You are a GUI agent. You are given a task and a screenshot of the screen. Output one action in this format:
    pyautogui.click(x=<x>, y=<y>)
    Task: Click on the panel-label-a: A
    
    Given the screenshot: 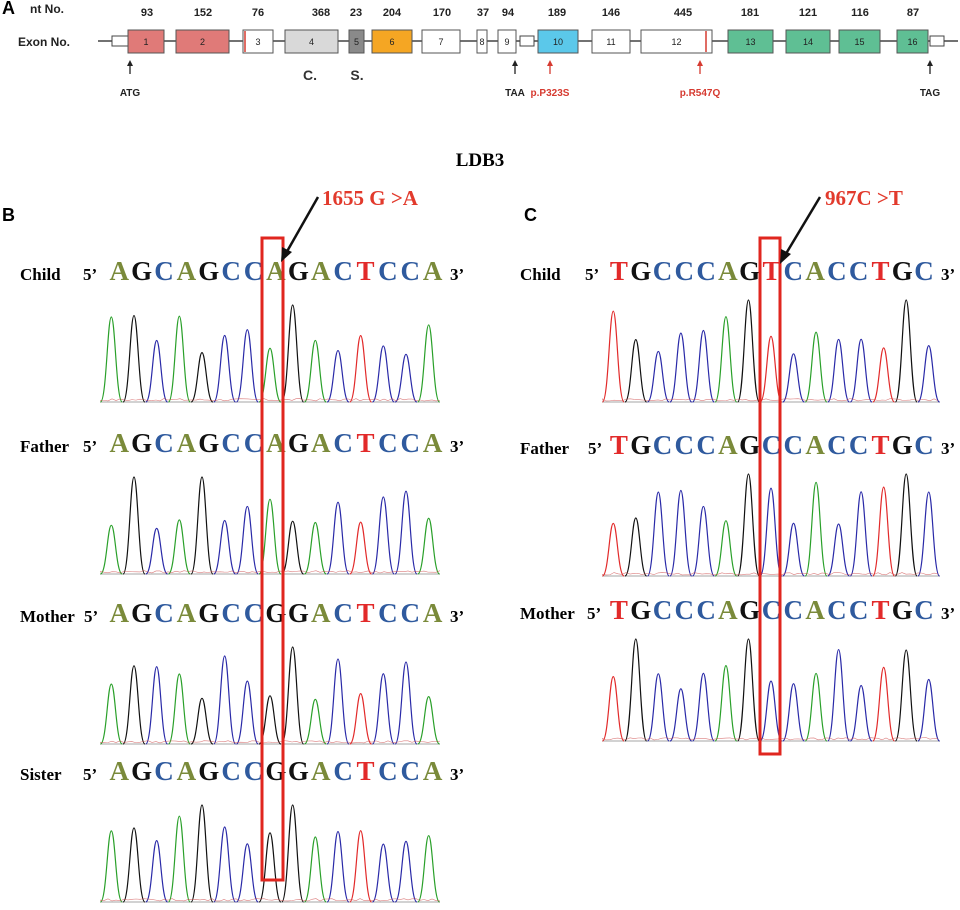 What is the action you would take?
    pyautogui.click(x=8, y=9)
    